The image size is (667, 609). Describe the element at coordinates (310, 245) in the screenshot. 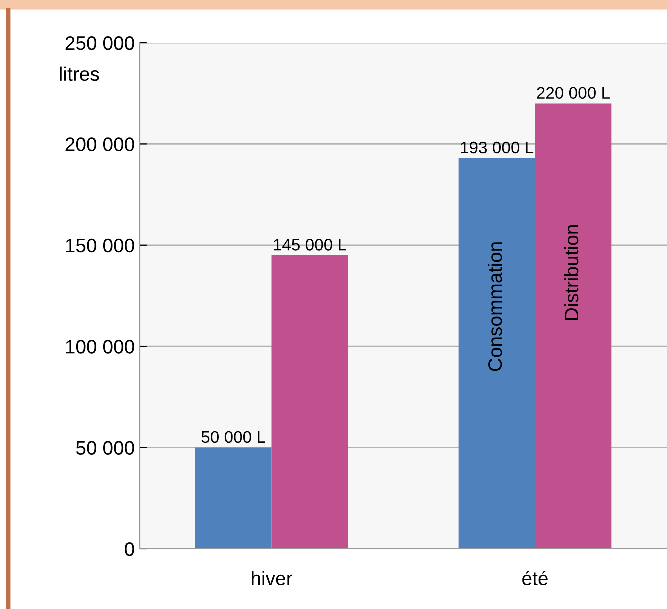

I see `data-label: 145 000 L` at that location.